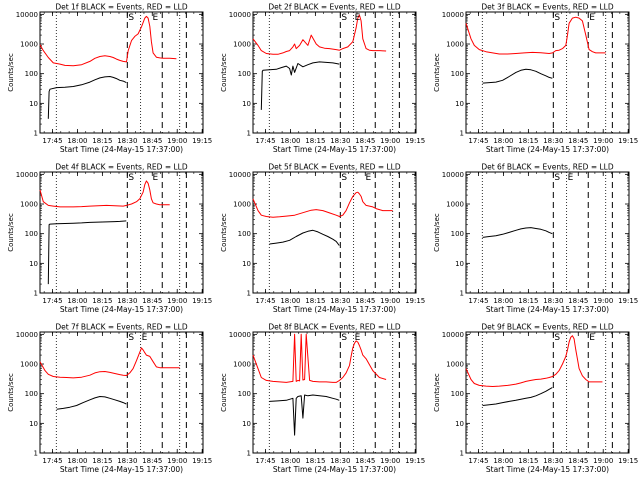  What do you see at coordinates (334, 167) in the screenshot?
I see `chart-title: Det 5f BLACK = Events, RED = LLD` at bounding box center [334, 167].